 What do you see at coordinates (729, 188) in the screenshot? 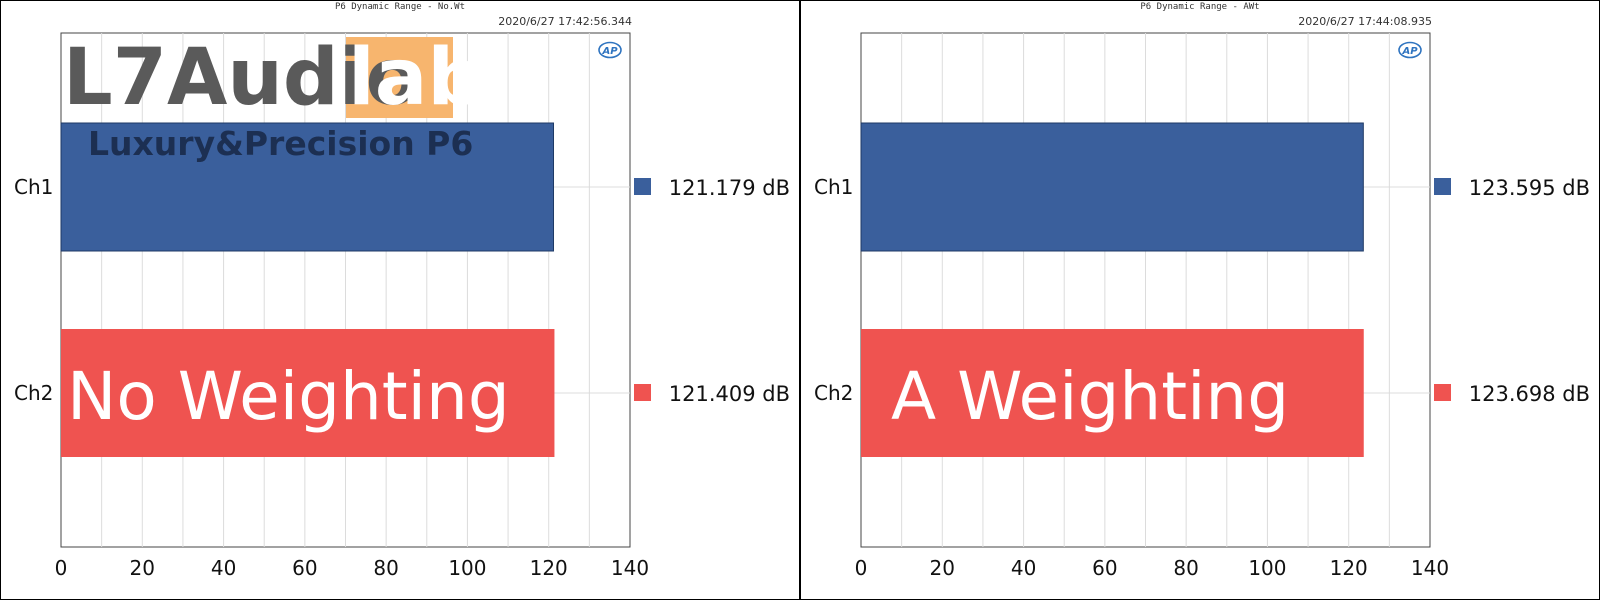
I see `value-label: 121.179 dB` at bounding box center [729, 188].